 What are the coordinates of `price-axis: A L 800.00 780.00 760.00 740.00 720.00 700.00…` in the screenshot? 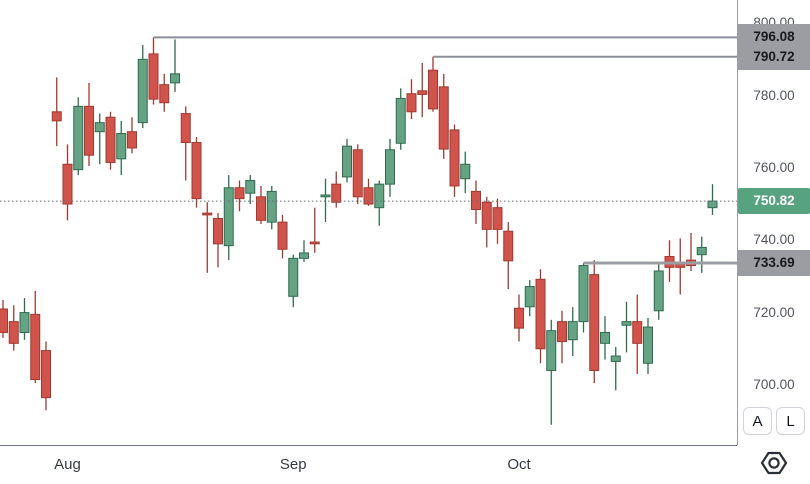 It's located at (773, 222).